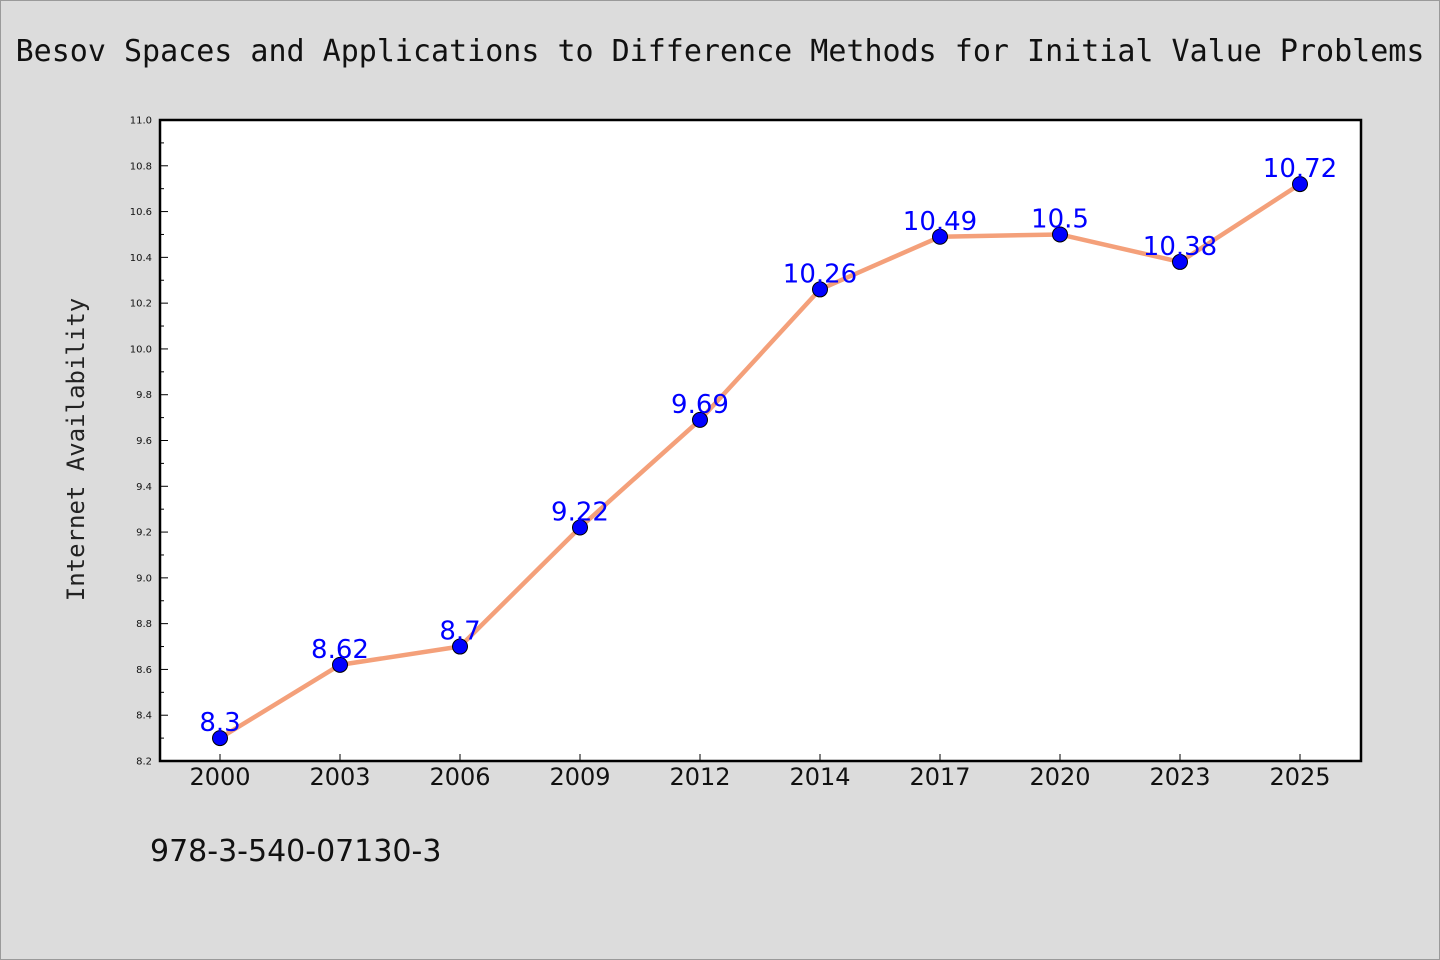 Image resolution: width=1440 pixels, height=960 pixels. What do you see at coordinates (1060, 219) in the screenshot?
I see `data-label: 10.5` at bounding box center [1060, 219].